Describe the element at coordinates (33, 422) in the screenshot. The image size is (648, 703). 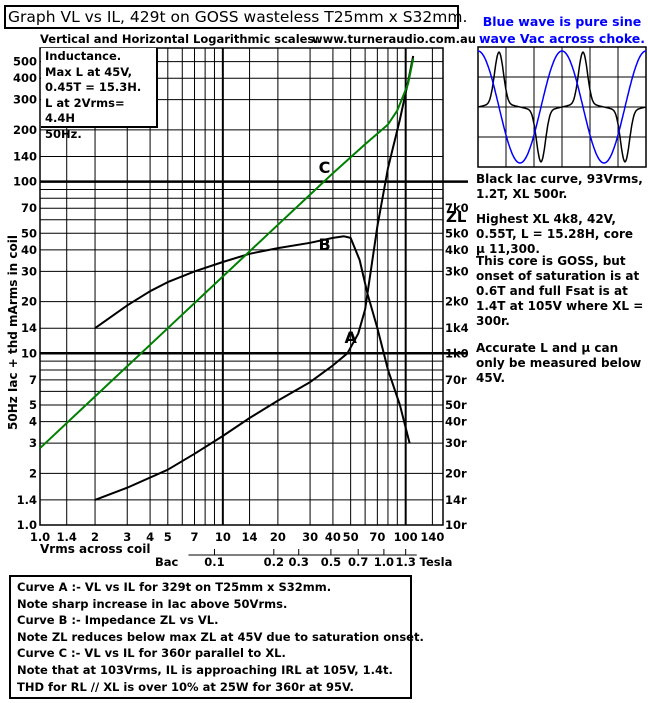
I see `y-tick-label: 4` at that location.